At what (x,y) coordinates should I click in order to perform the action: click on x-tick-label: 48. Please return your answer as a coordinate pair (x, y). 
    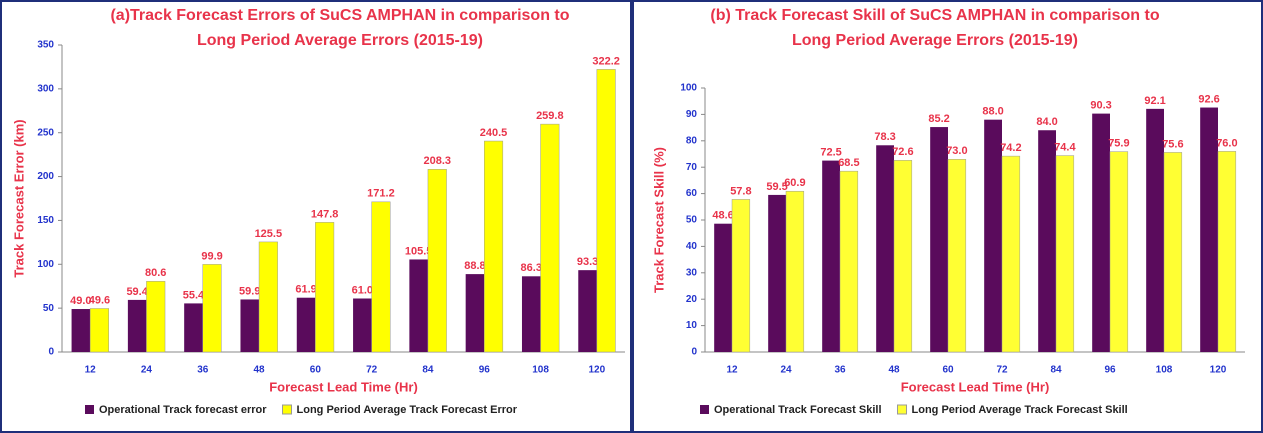
    Looking at the image, I should click on (259, 370).